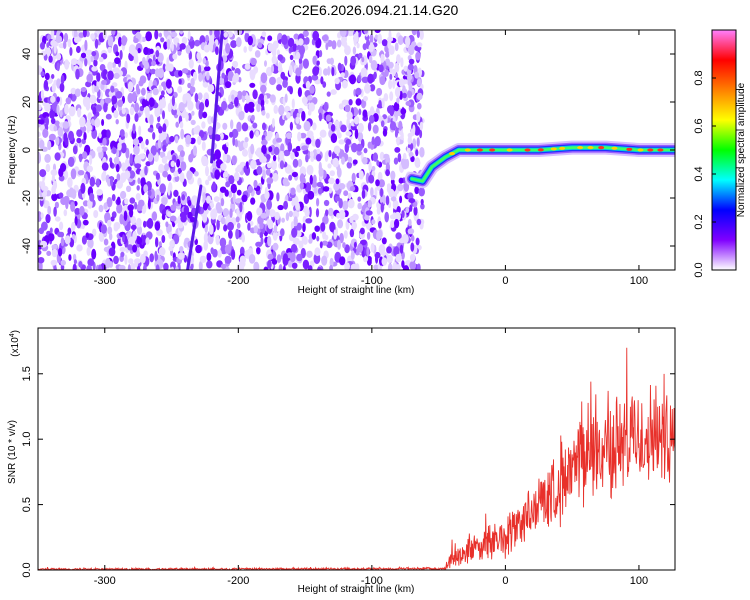 Image resolution: width=750 pixels, height=600 pixels. Describe the element at coordinates (505, 581) in the screenshot. I see `x-tick-label: 0` at that location.